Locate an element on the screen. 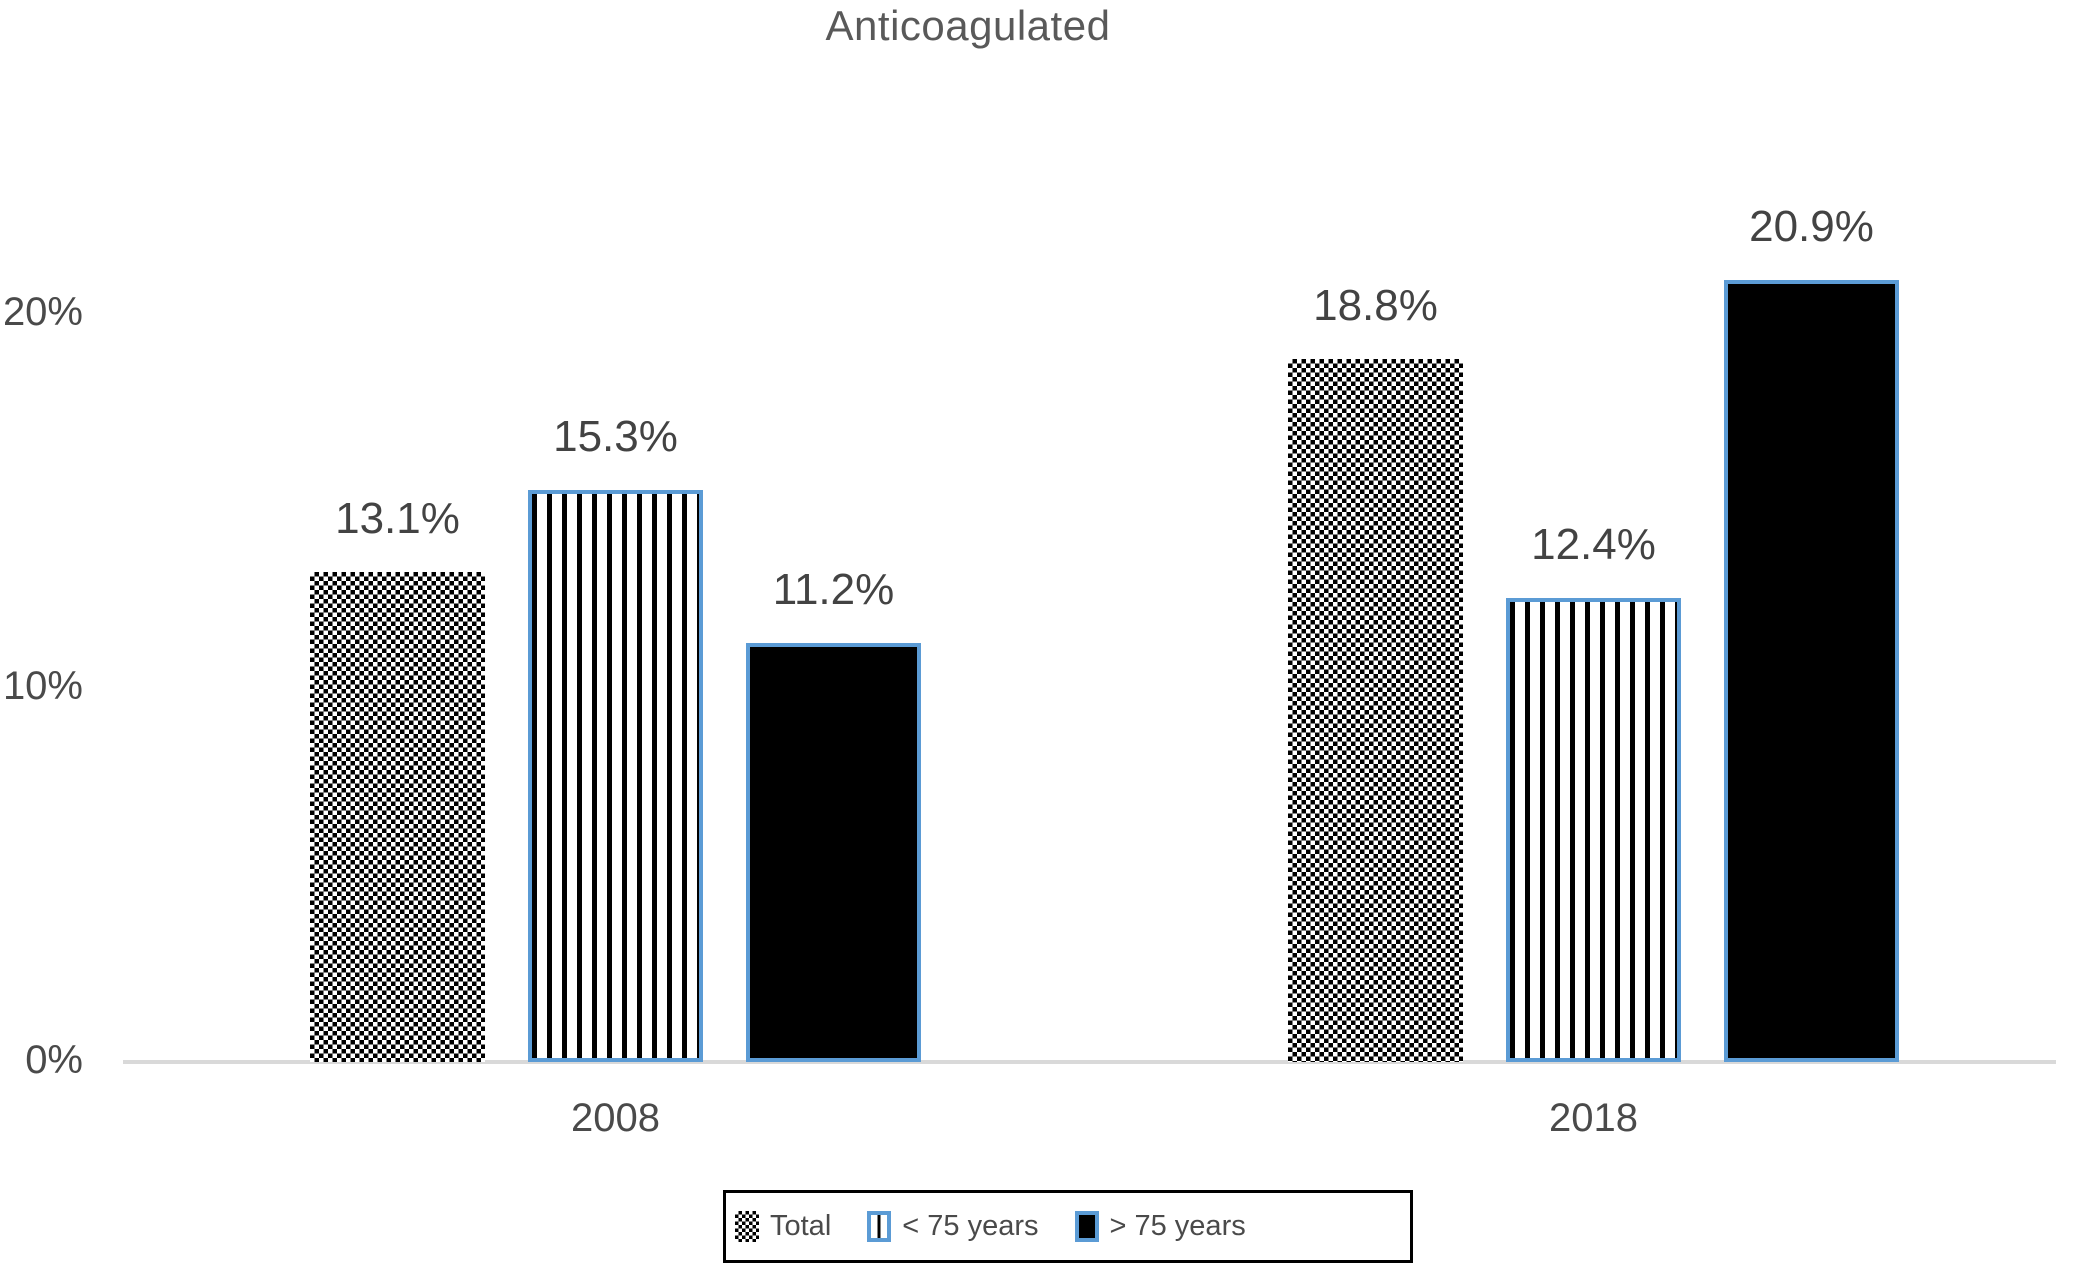 This screenshot has height=1267, width=2083. bar-2008-vstripe is located at coordinates (615, 776).